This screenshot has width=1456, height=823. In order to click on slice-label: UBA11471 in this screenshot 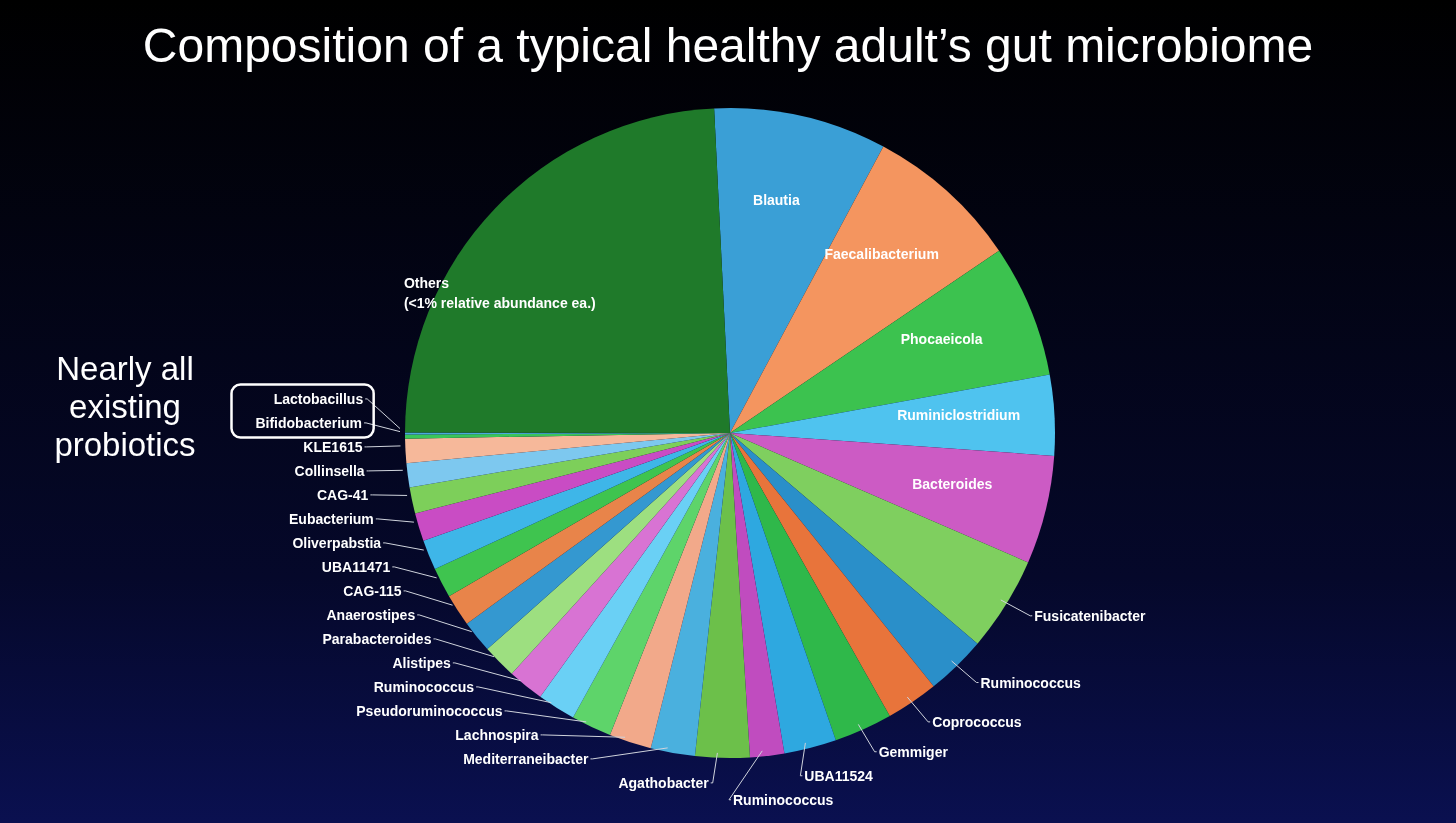, I will do `click(356, 566)`.